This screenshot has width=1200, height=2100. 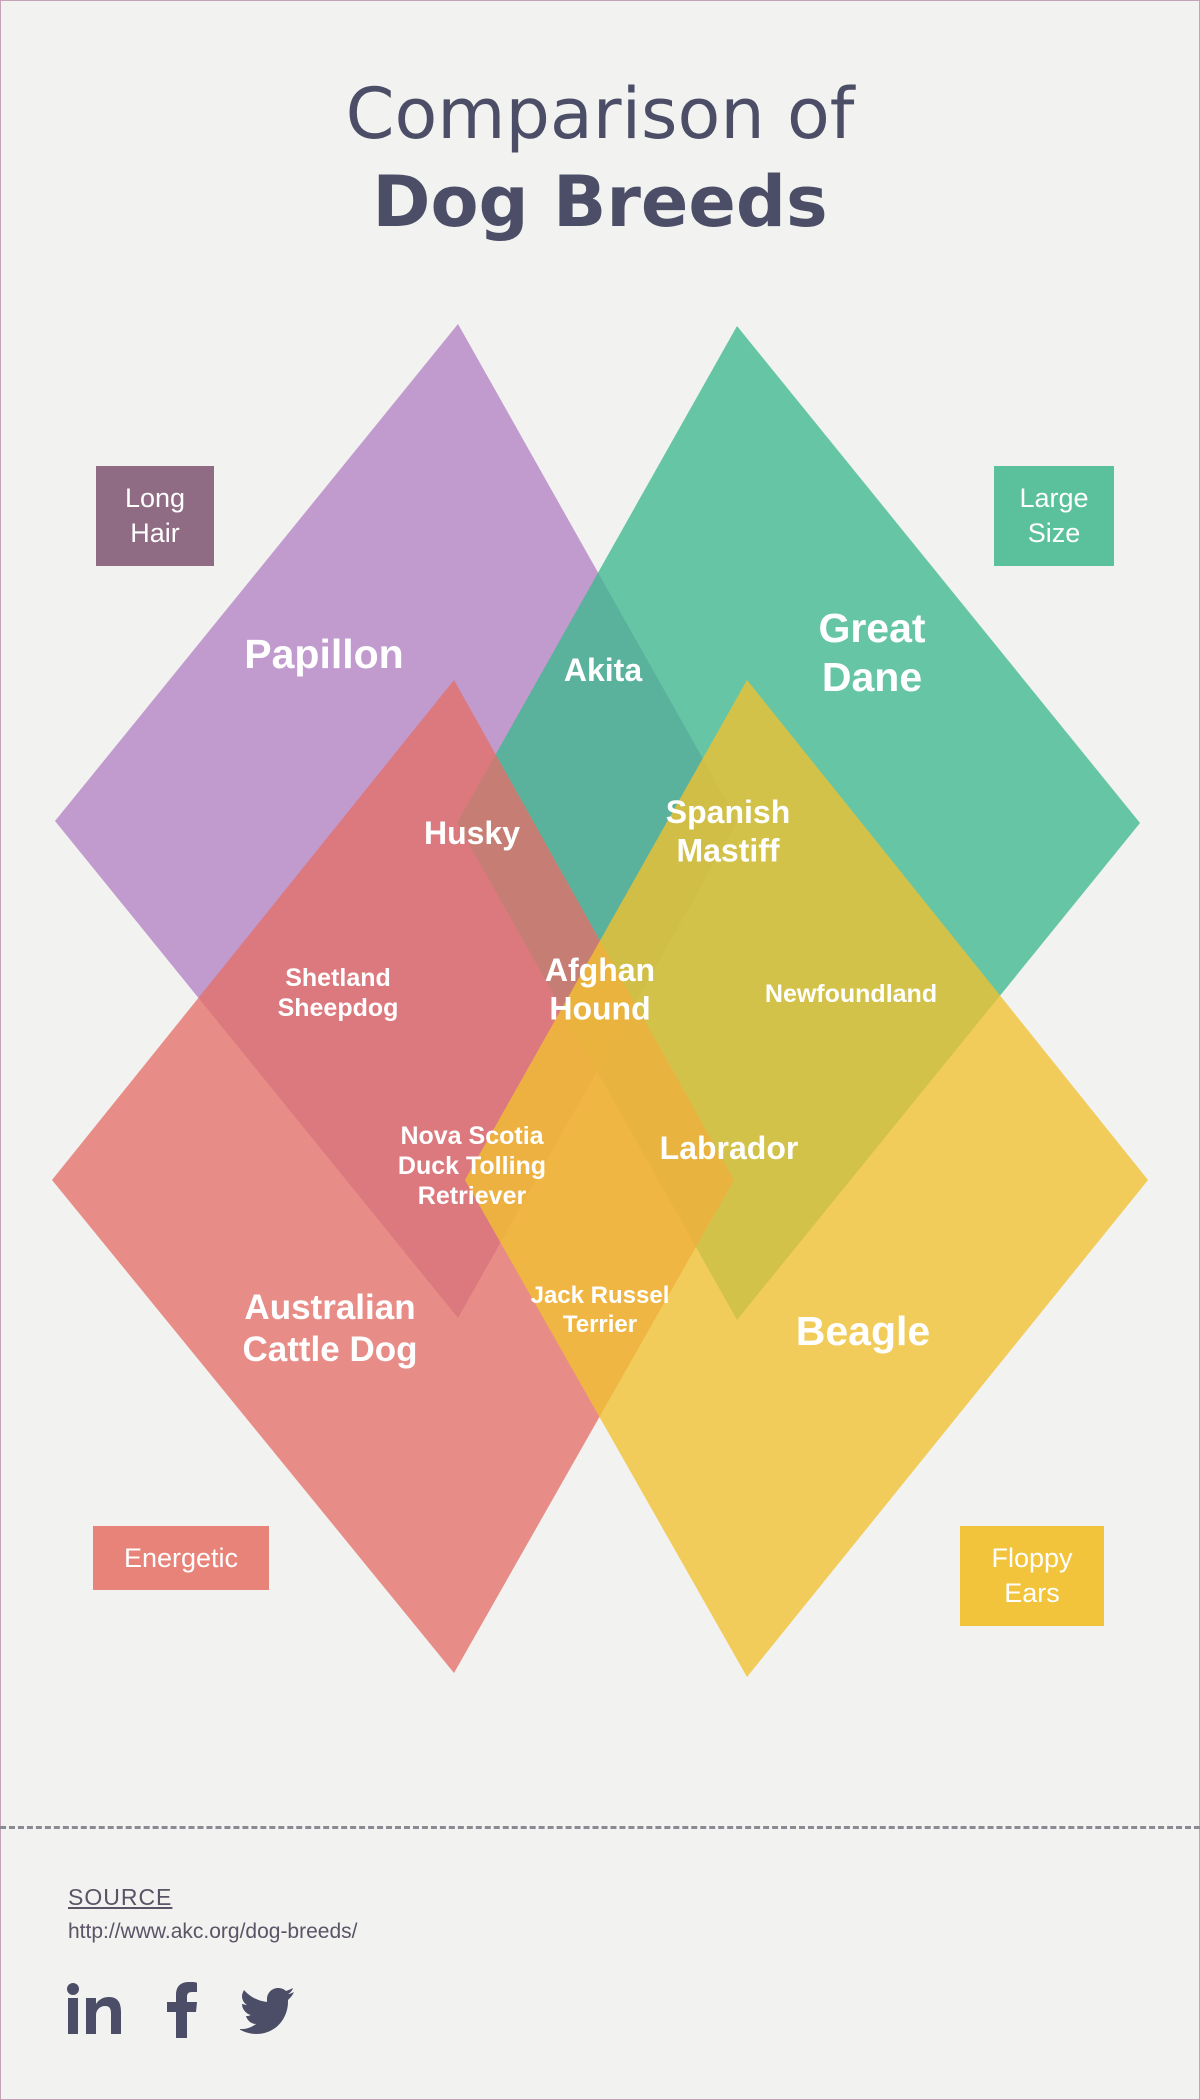 I want to click on page-title: Comparison of Dog Breeds, so click(x=600, y=158).